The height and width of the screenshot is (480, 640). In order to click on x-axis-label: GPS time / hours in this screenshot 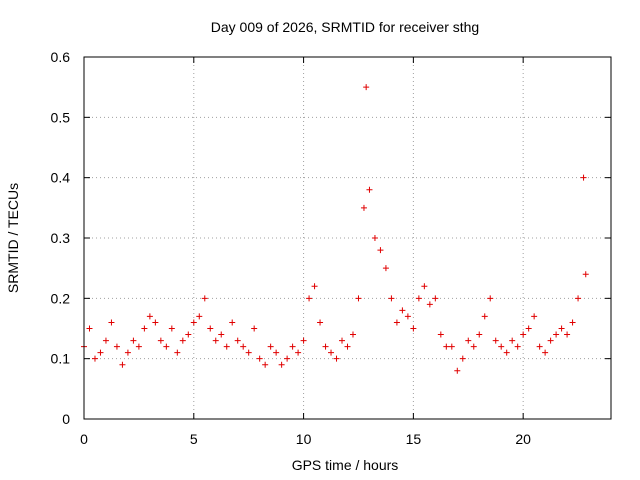, I will do `click(345, 465)`.